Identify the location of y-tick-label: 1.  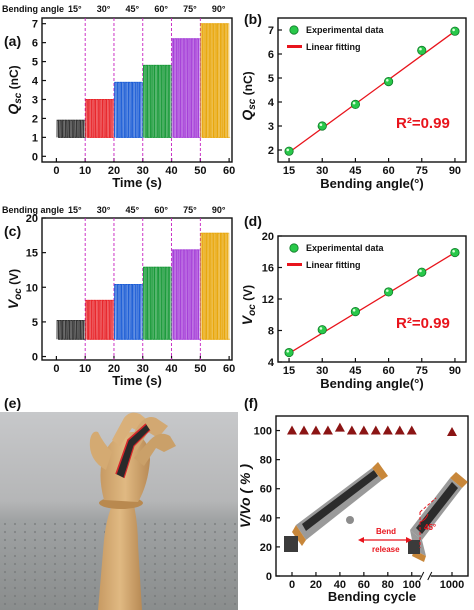
(35, 138).